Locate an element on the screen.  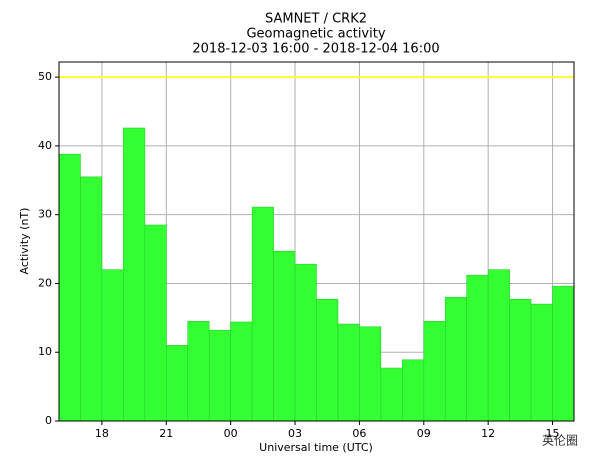
watermark: 英伦圈 is located at coordinates (560, 440).